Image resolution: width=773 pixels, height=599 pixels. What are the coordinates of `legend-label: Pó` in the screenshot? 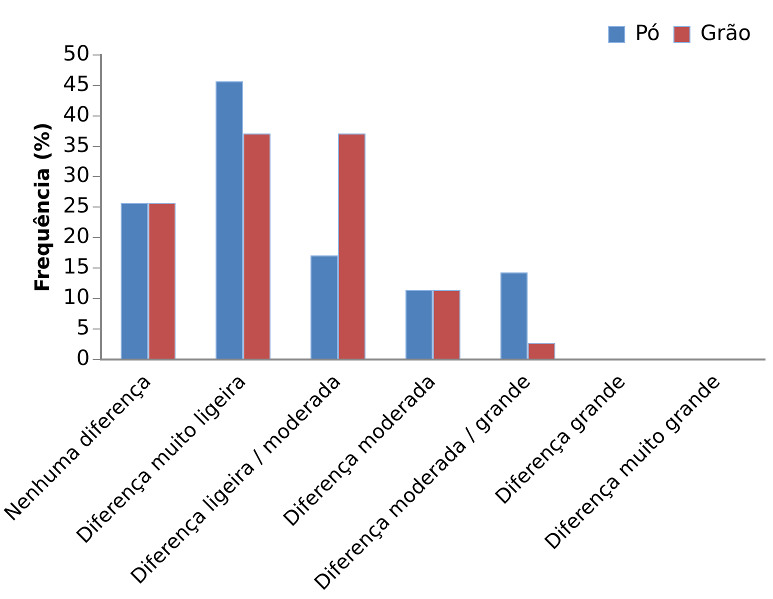 It's located at (647, 32).